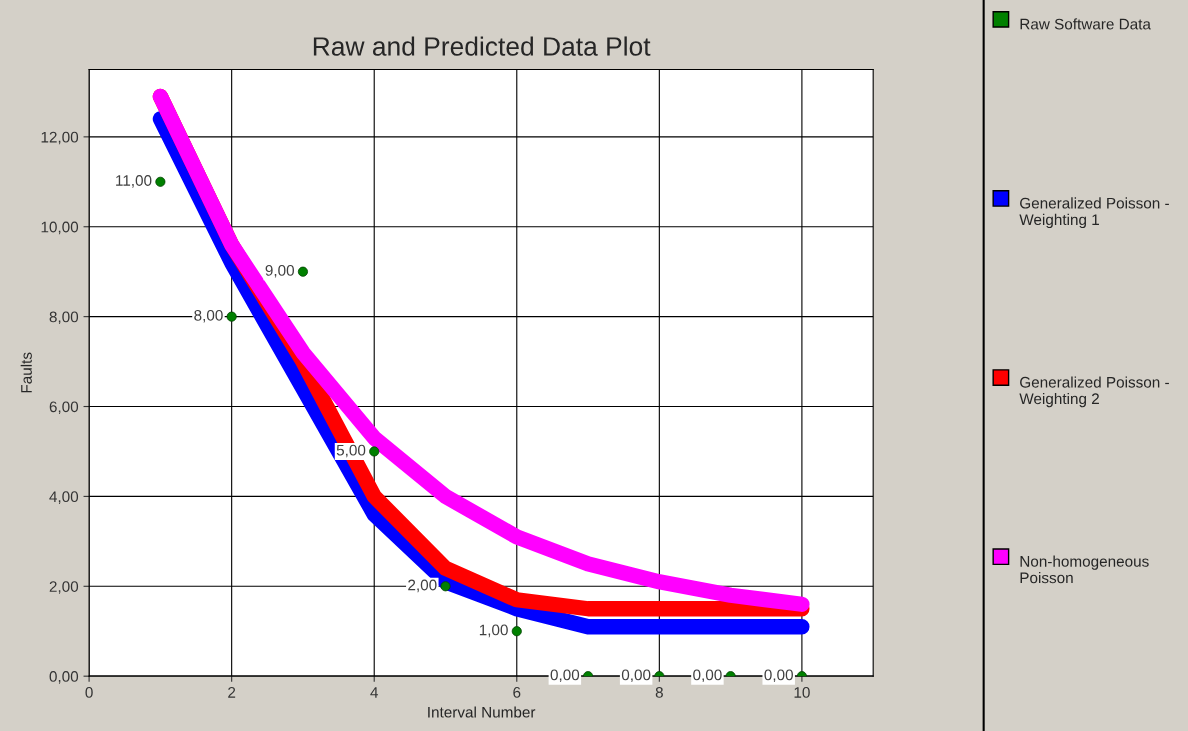 This screenshot has height=731, width=1188. What do you see at coordinates (60, 228) in the screenshot?
I see `y-tick-label: 10,00` at bounding box center [60, 228].